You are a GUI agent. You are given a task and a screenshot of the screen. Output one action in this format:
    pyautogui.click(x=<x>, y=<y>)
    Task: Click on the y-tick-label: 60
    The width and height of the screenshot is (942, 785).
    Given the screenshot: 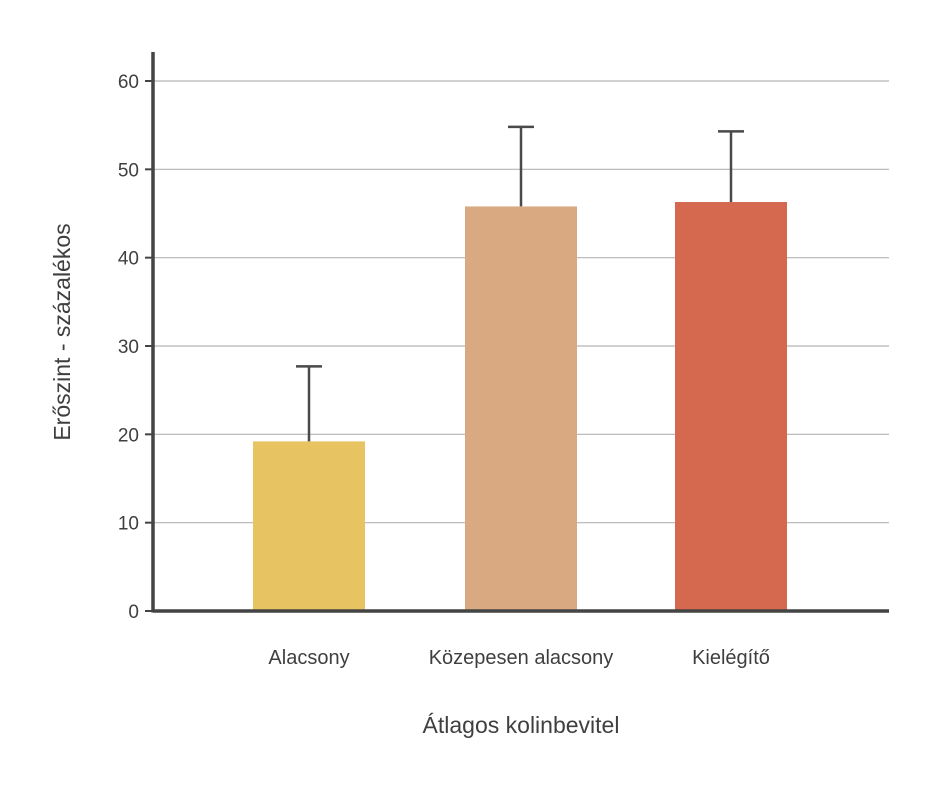 What is the action you would take?
    pyautogui.click(x=128, y=82)
    